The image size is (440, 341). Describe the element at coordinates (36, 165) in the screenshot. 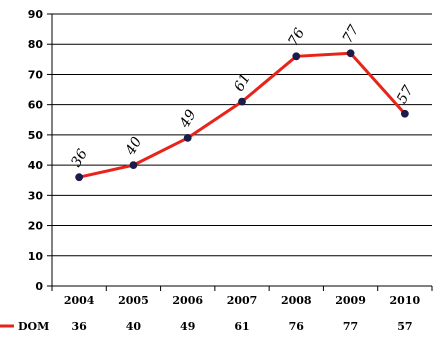

I see `y-tick-label: 40` at that location.